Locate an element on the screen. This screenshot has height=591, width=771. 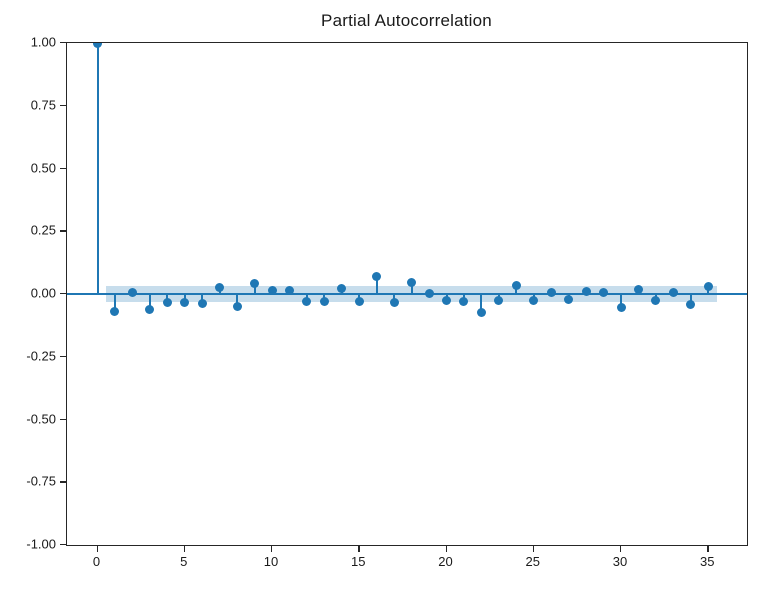
y-tick-0.00 is located at coordinates (63, 294).